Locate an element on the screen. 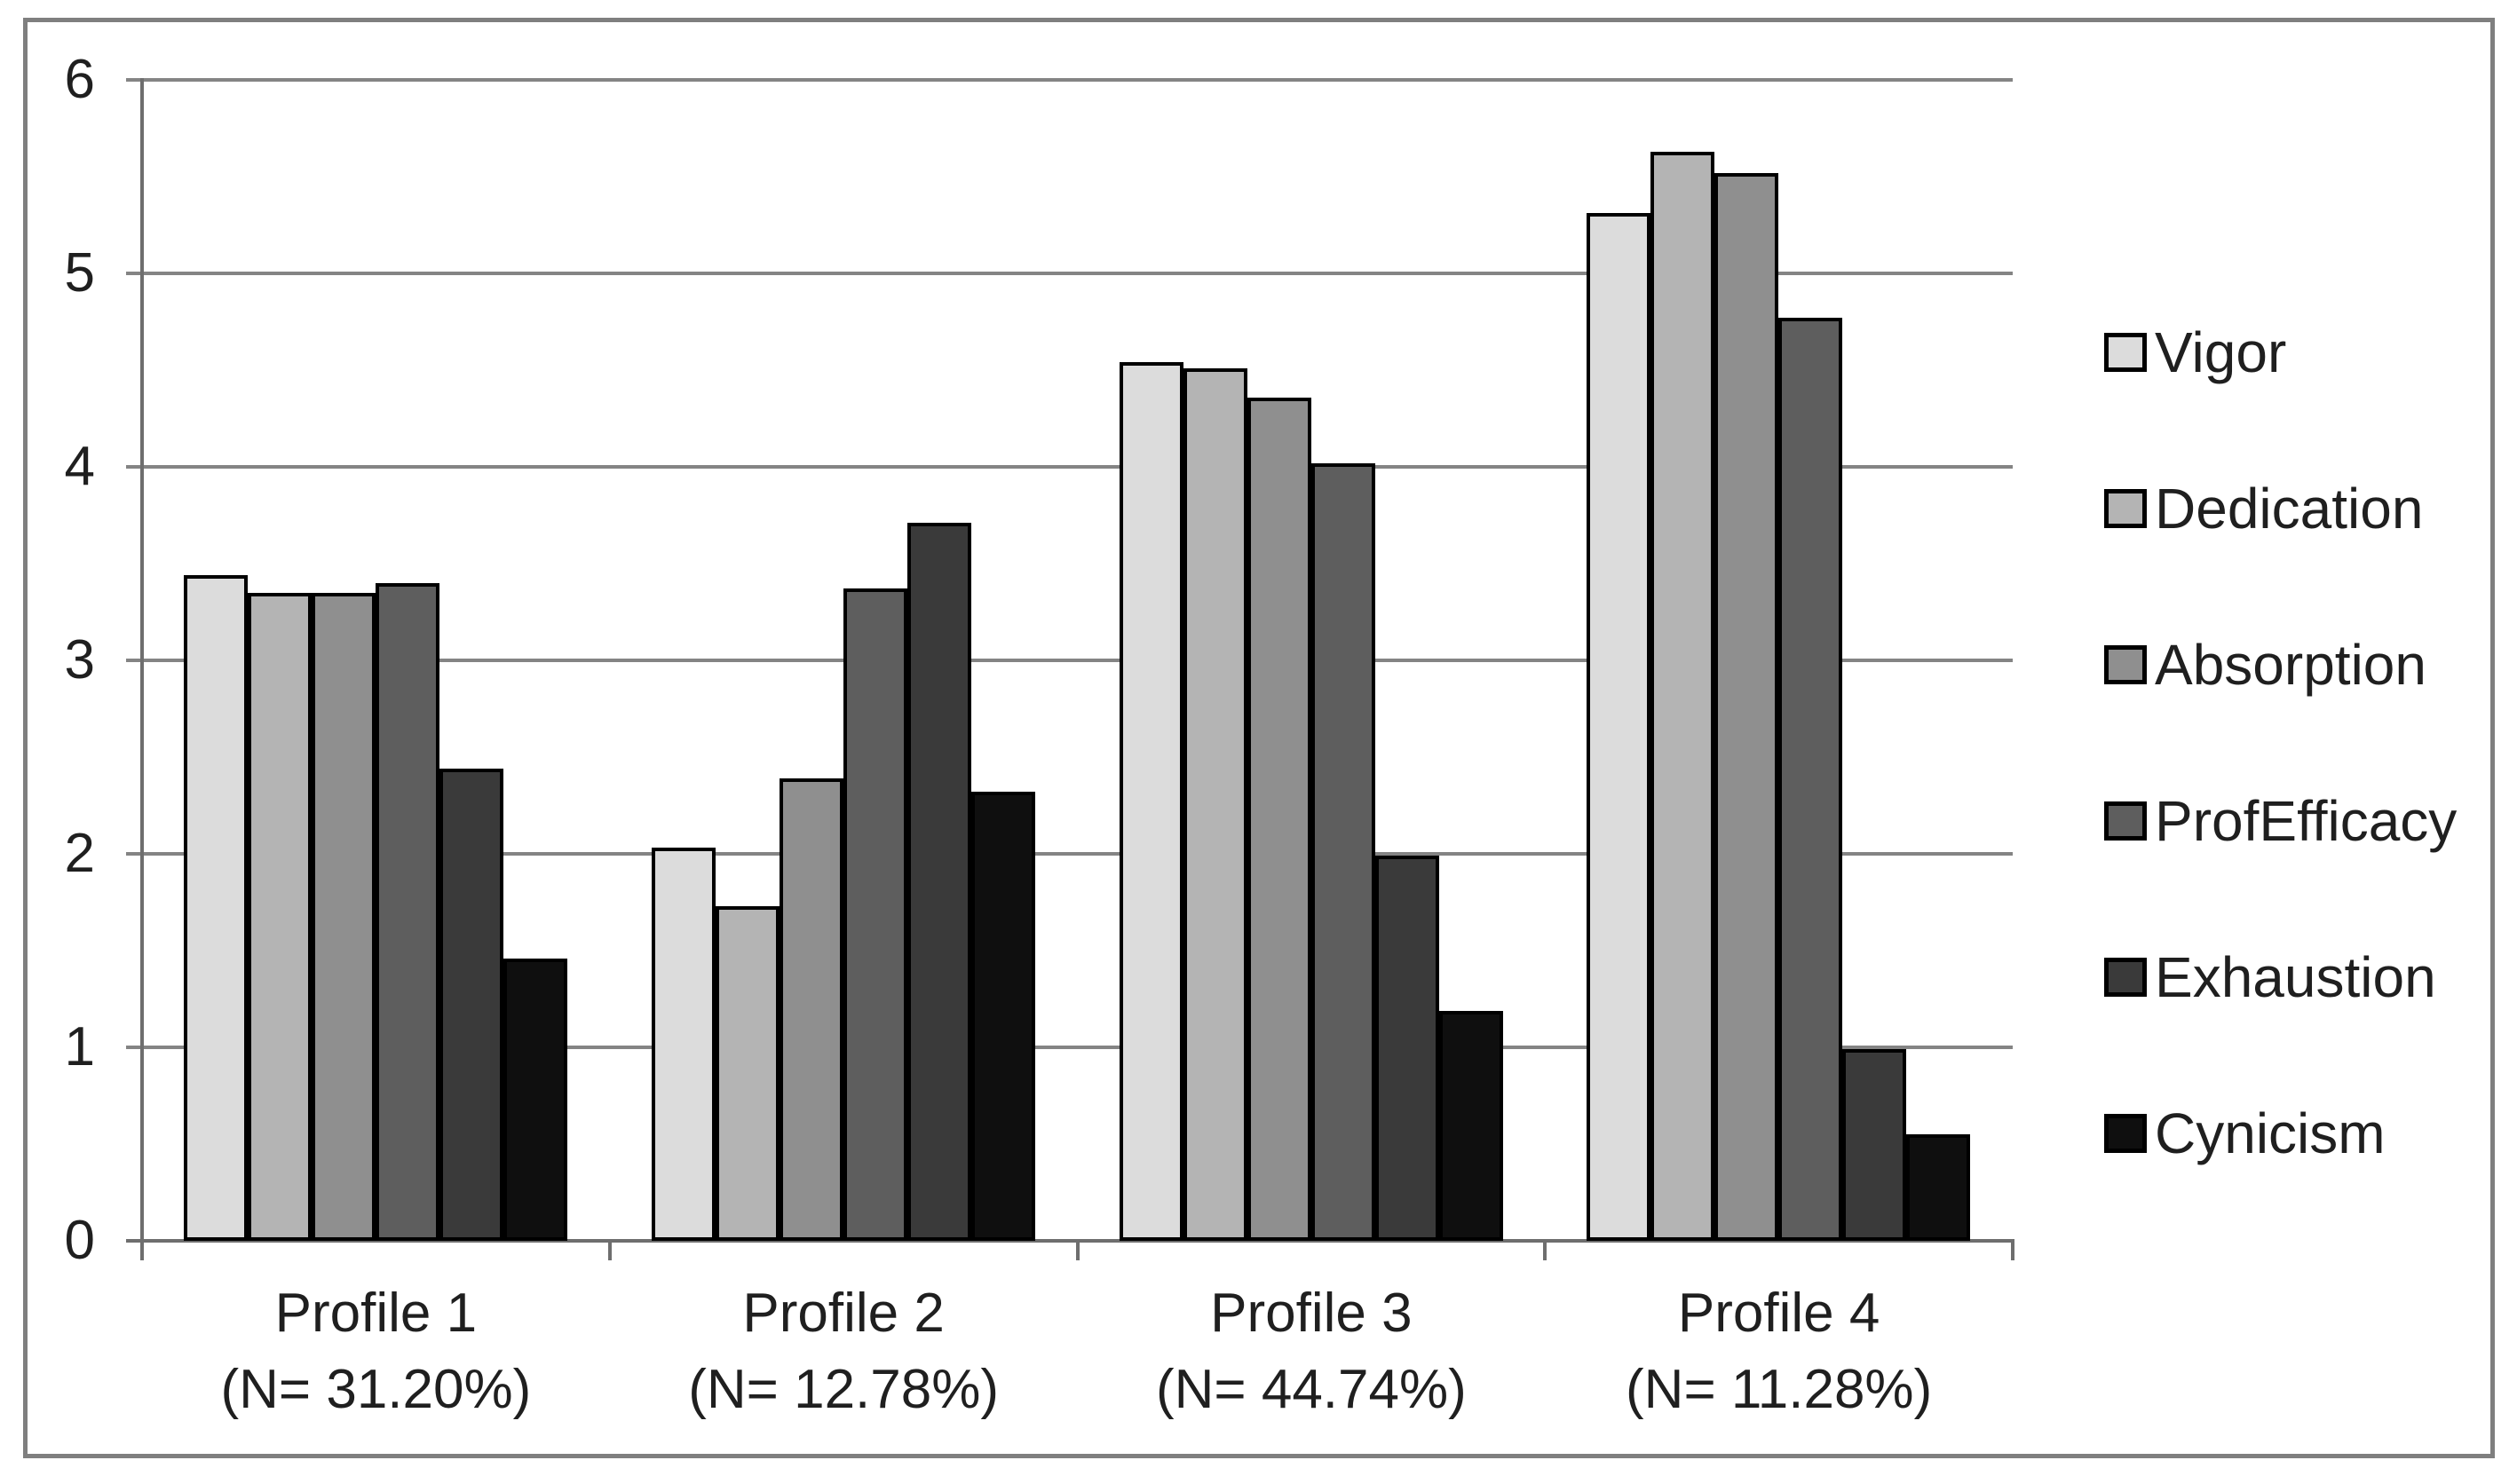 This screenshot has height=1484, width=2517. x-label-profile-3: Profile 3 is located at coordinates (1311, 1314).